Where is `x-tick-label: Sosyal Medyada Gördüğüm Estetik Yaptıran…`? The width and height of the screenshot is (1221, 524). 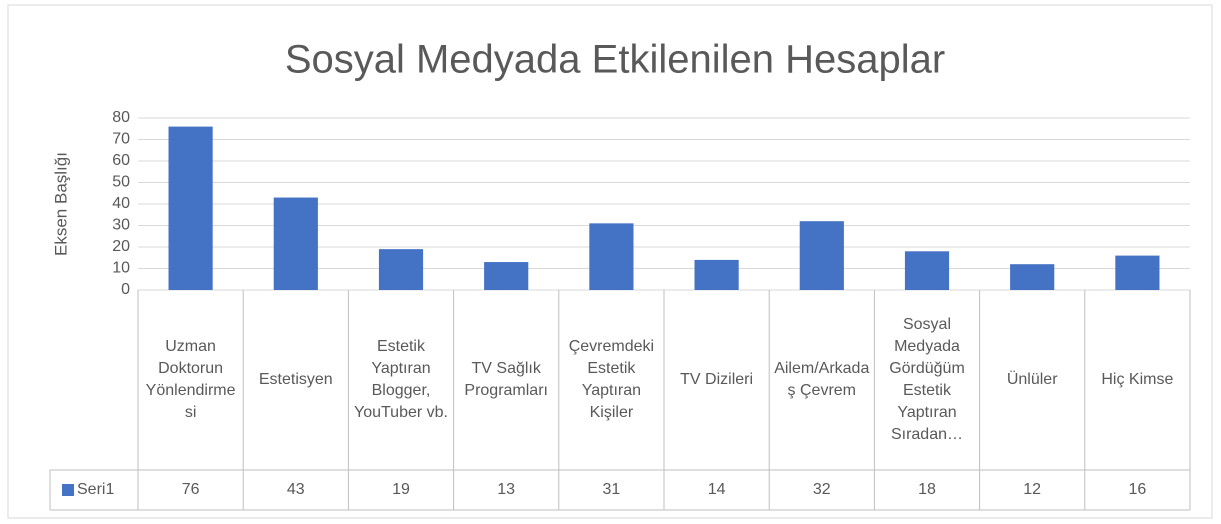
x-tick-label: Sosyal Medyada Gördüğüm Estetik Yaptıran… is located at coordinates (927, 379).